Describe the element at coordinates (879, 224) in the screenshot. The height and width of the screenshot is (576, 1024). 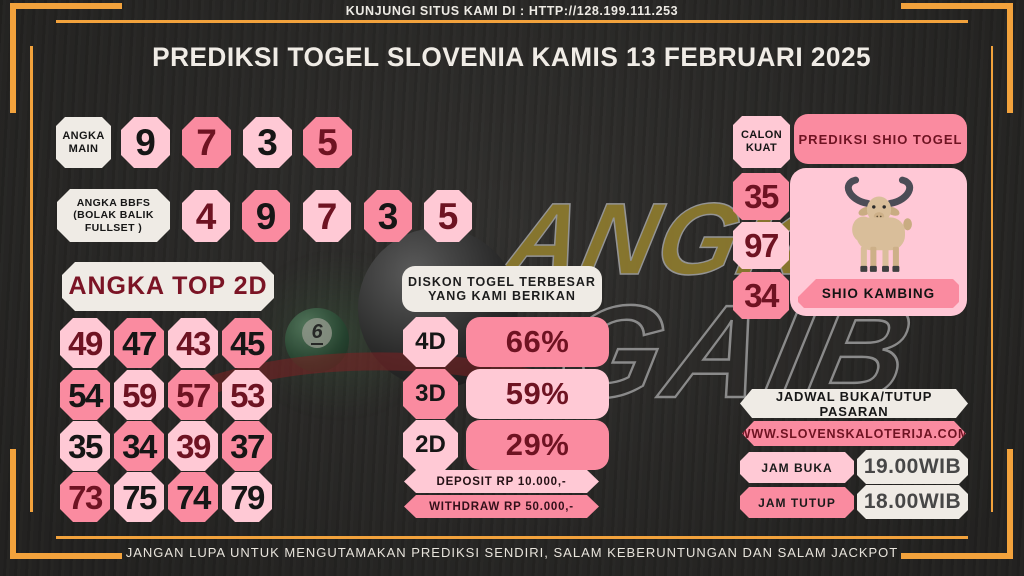
I see `goat-illustration` at that location.